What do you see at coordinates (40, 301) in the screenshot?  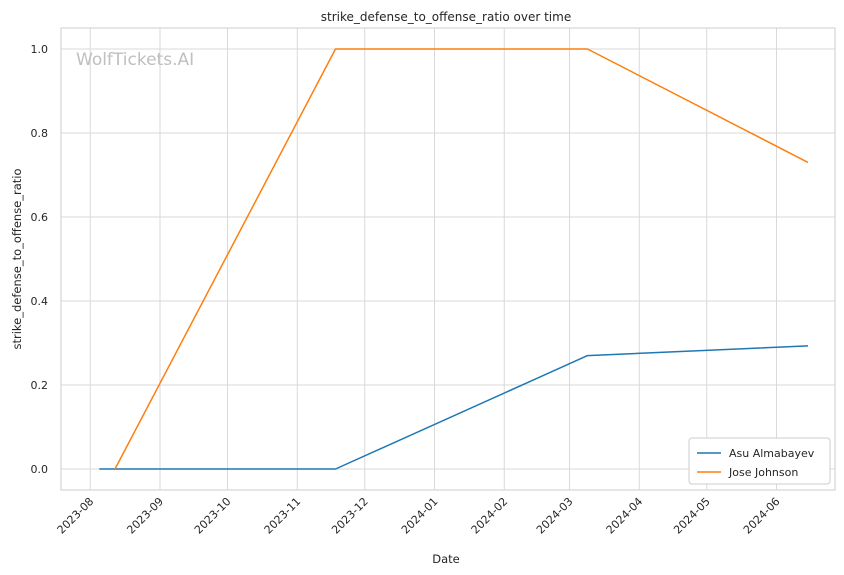 I see `y-tick-label: 0.4` at bounding box center [40, 301].